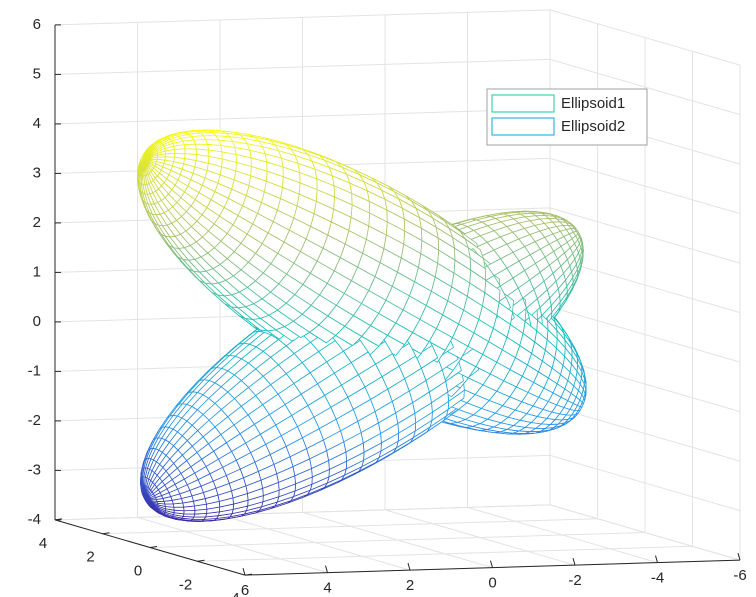 This screenshot has width=756, height=597. I want to click on x-tick-label: 6, so click(245, 589).